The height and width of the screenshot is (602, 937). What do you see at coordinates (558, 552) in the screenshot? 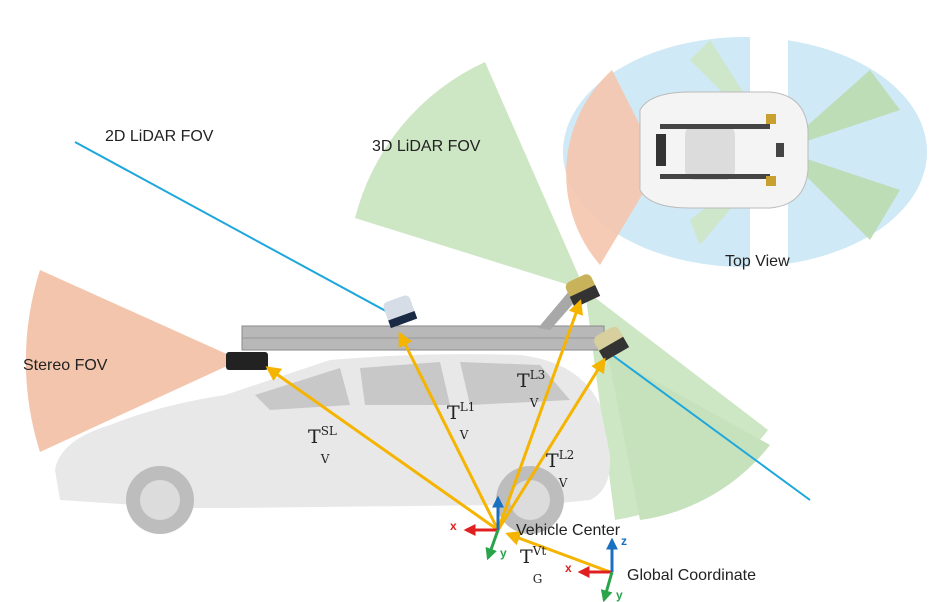
I see `arrow-global-to-vehicle` at bounding box center [558, 552].